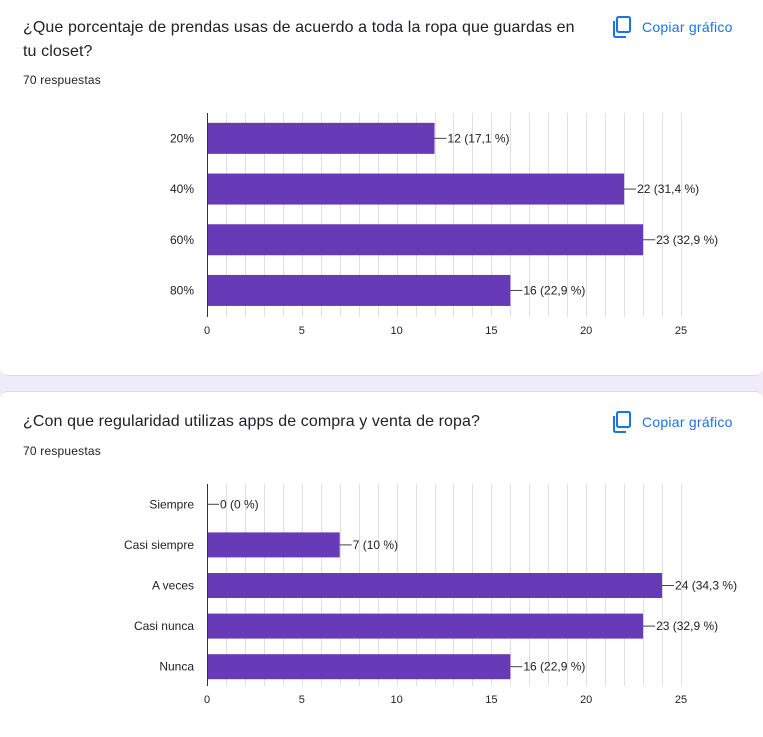  Describe the element at coordinates (182, 138) in the screenshot. I see `category-label: 20%` at that location.